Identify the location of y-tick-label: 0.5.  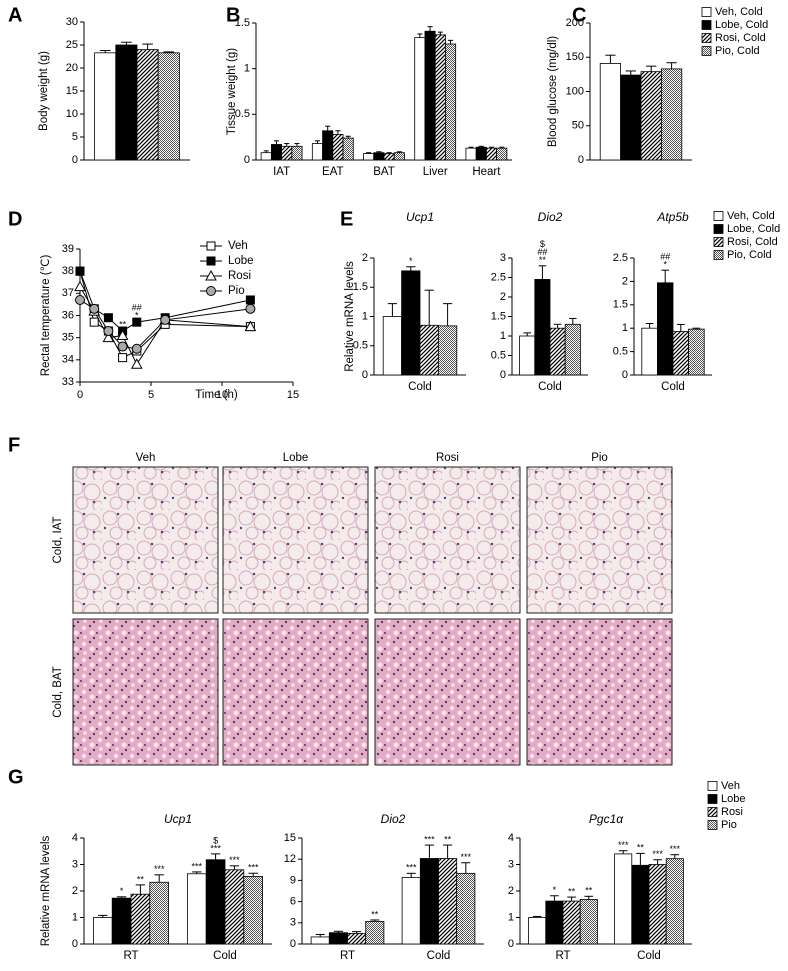
(360, 346).